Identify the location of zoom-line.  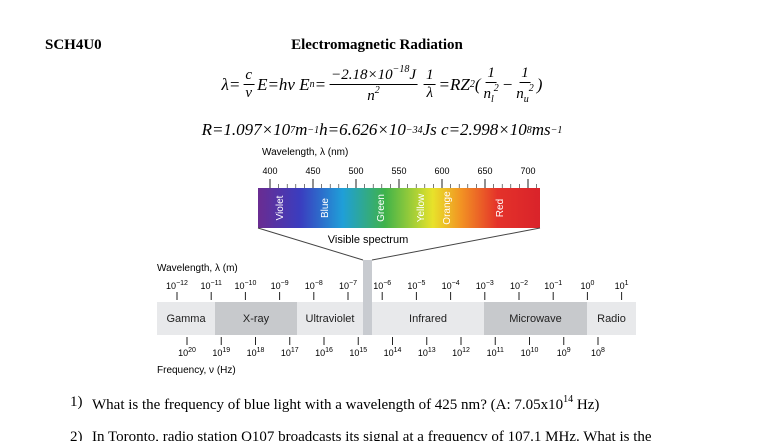
(310, 244).